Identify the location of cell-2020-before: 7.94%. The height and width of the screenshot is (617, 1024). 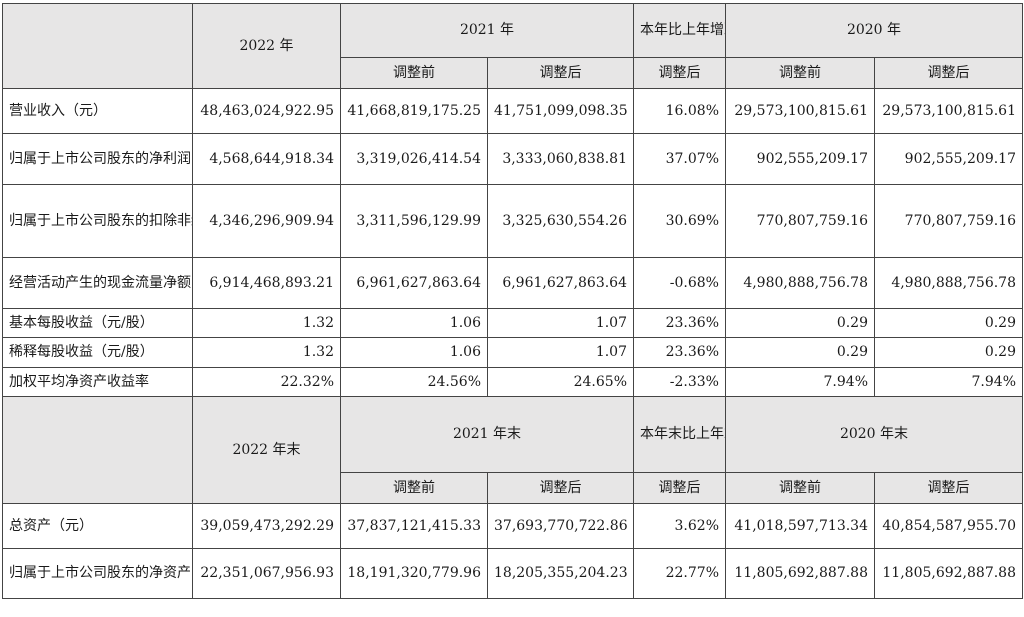
(800, 382).